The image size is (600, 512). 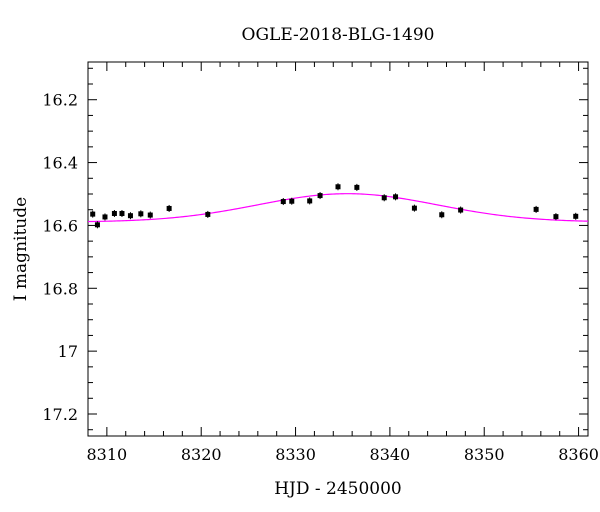 What do you see at coordinates (390, 454) in the screenshot?
I see `x-tick-label: 8340` at bounding box center [390, 454].